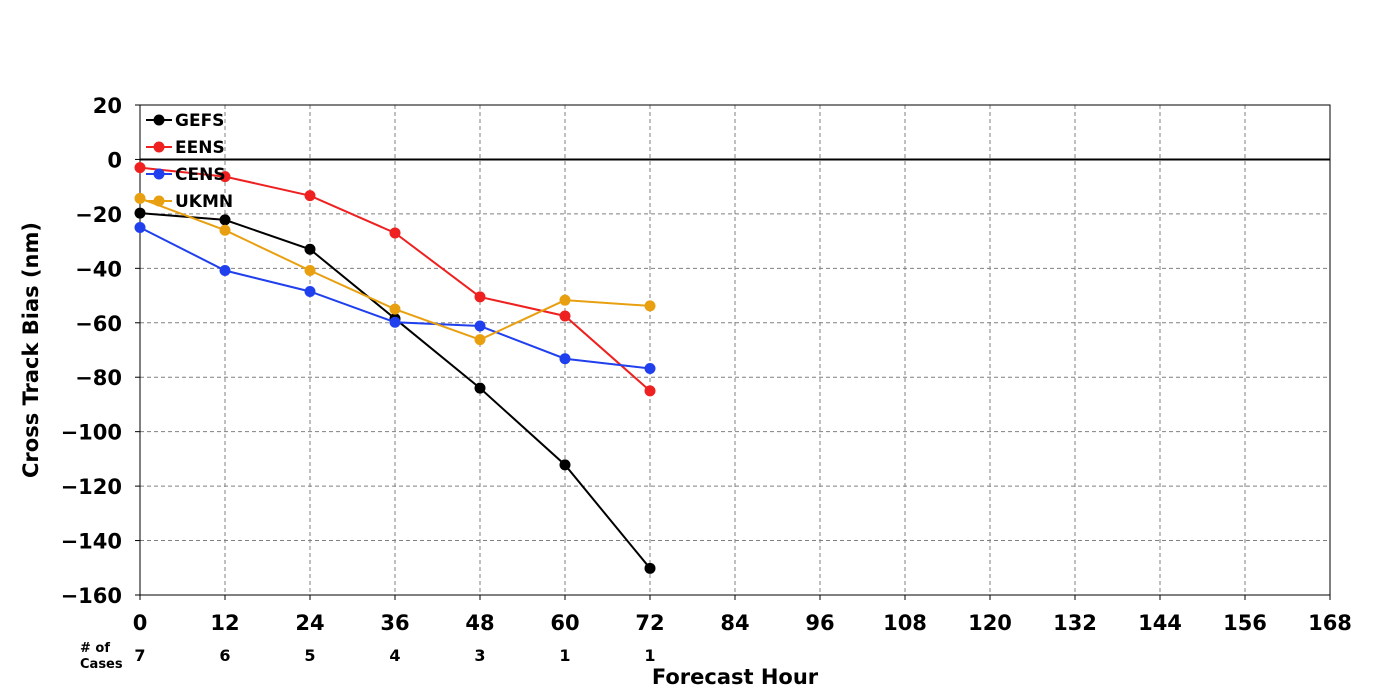 The image size is (1400, 700). What do you see at coordinates (107, 106) in the screenshot?
I see `y-tick-label: 20` at bounding box center [107, 106].